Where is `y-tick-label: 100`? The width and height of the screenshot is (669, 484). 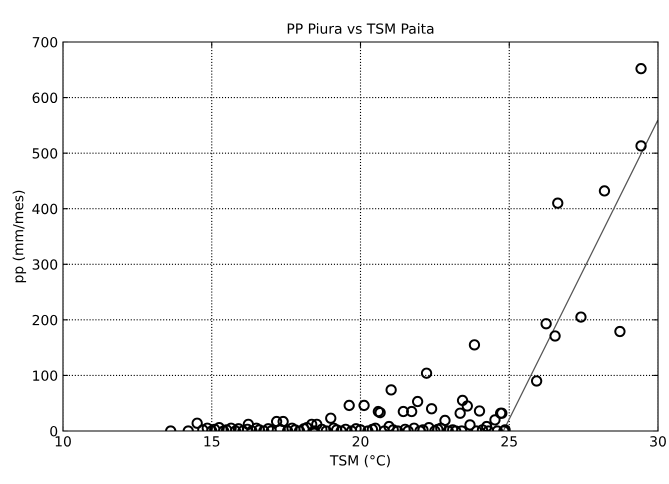 y-tick-label: 100 is located at coordinates (45, 375).